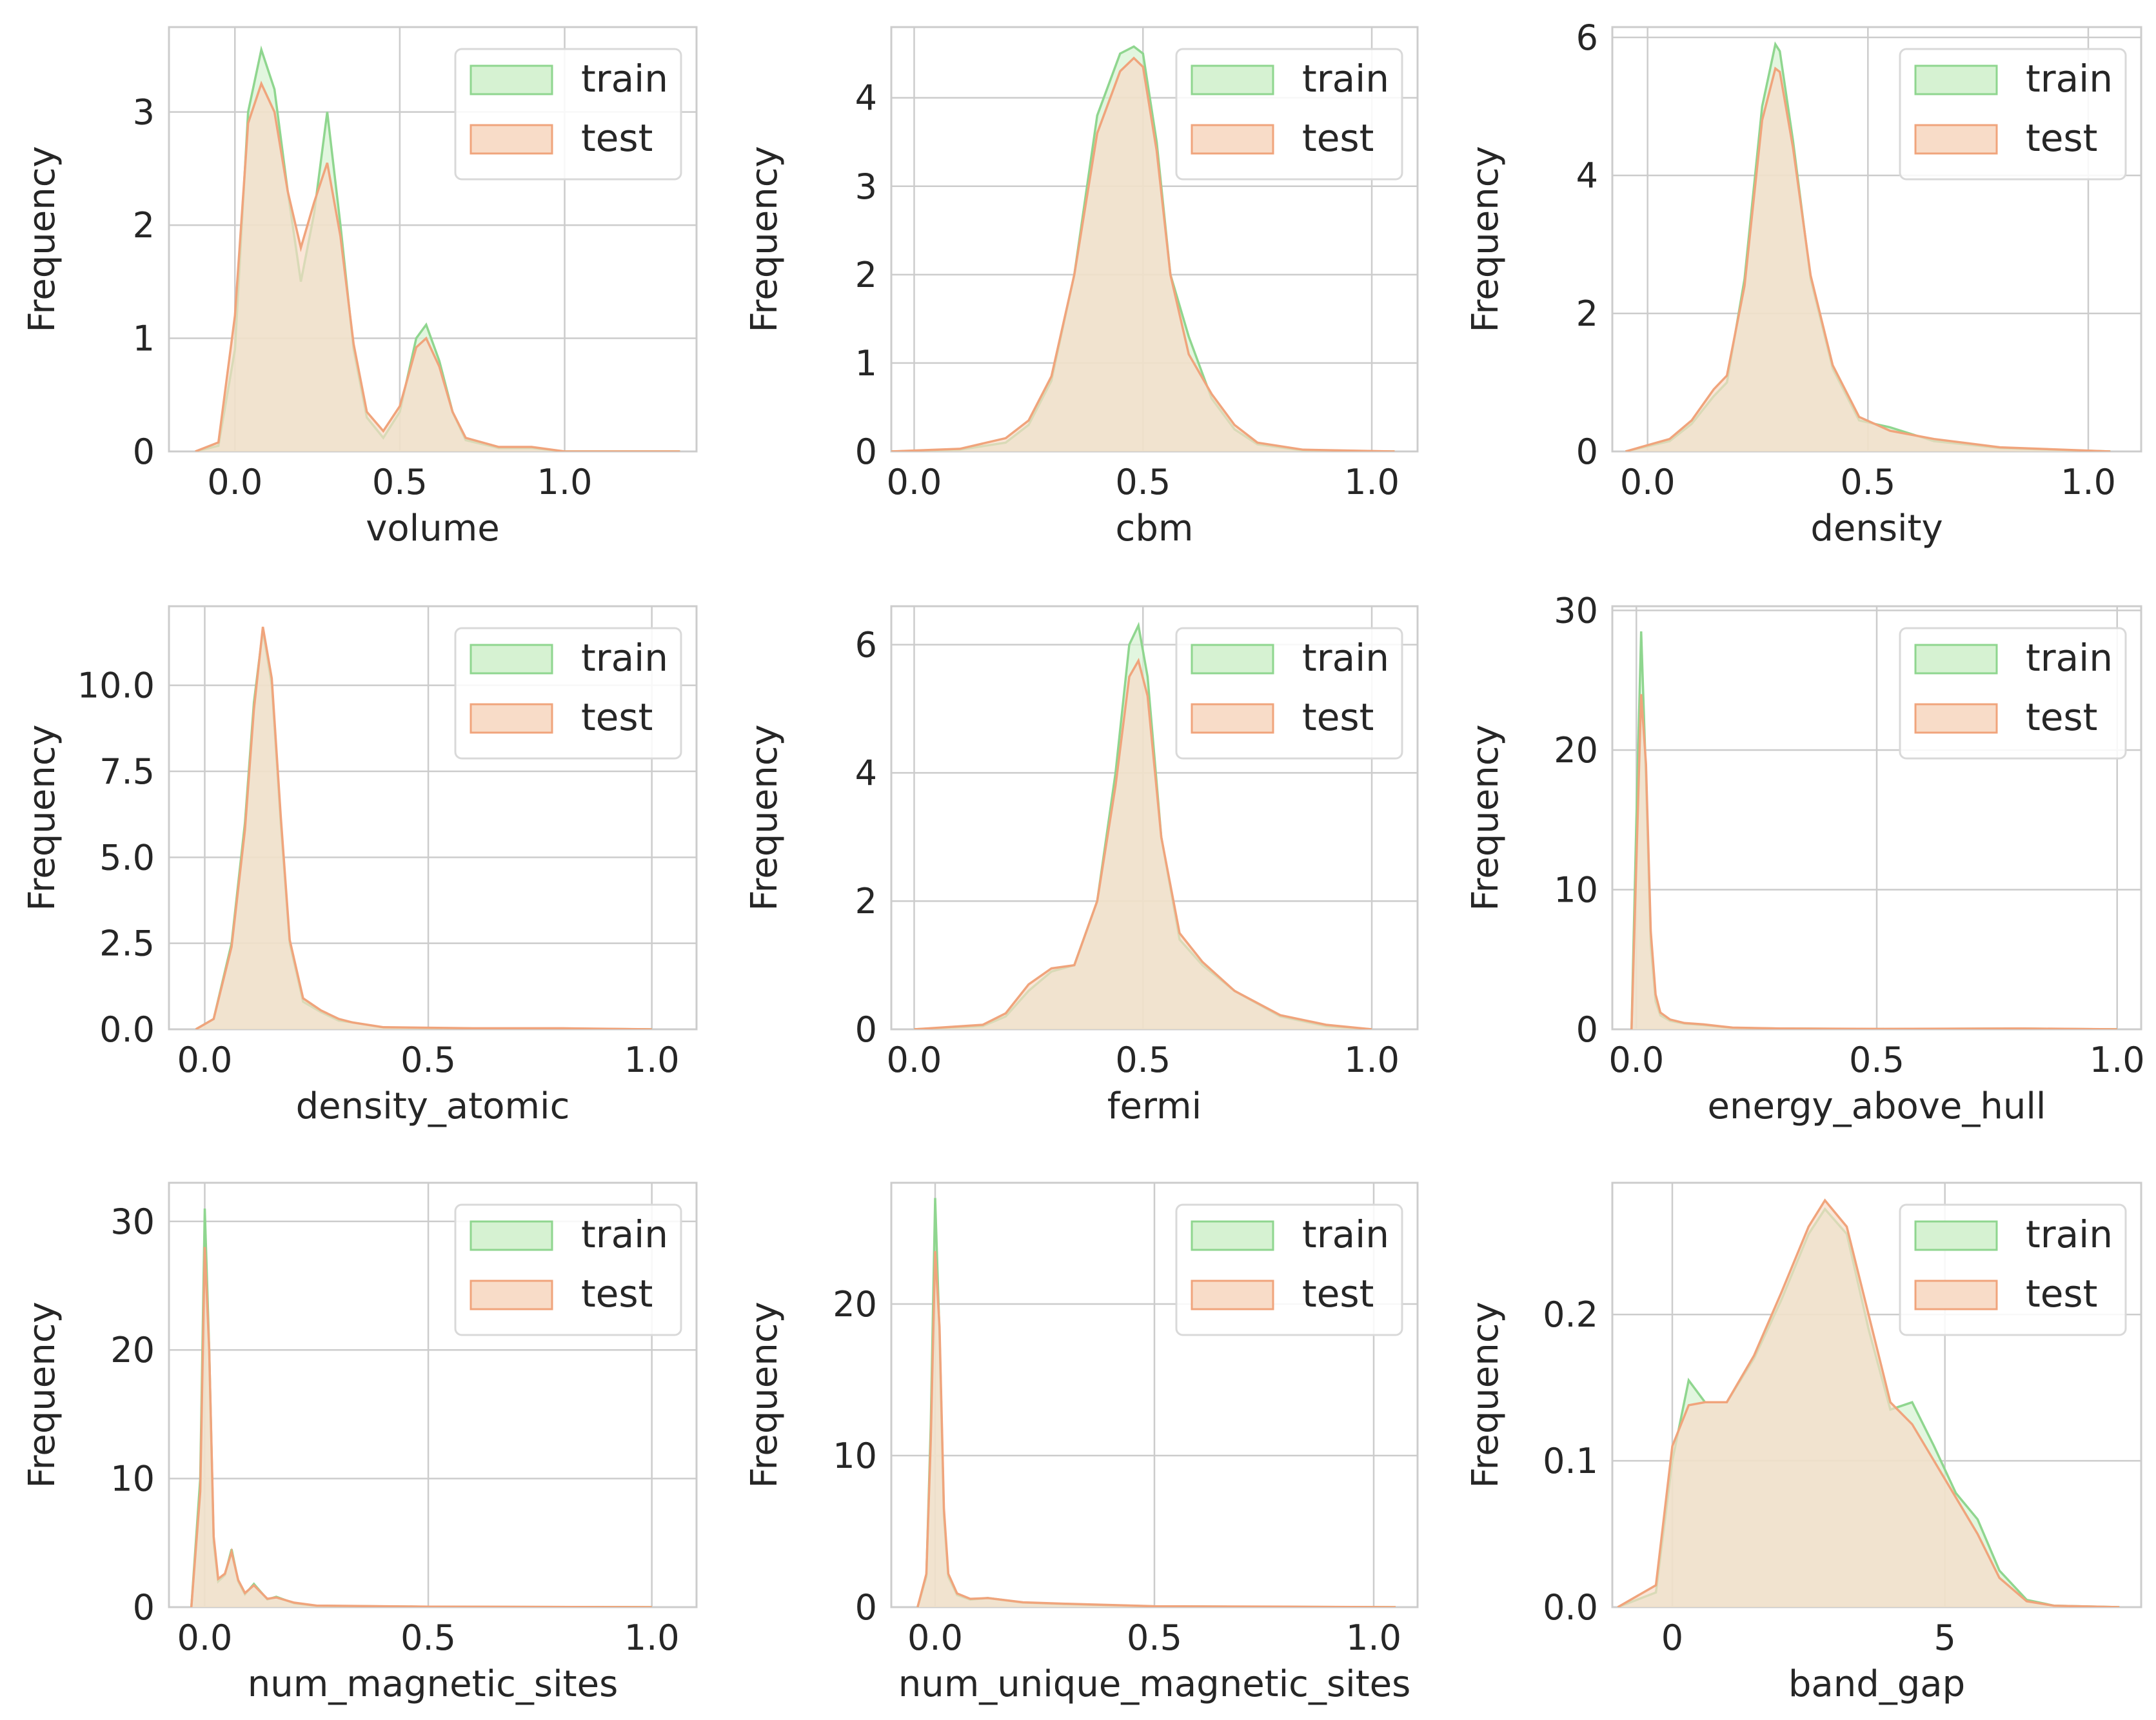 The height and width of the screenshot is (1720, 2156). What do you see at coordinates (144, 112) in the screenshot?
I see `y-tick-label: 3` at bounding box center [144, 112].